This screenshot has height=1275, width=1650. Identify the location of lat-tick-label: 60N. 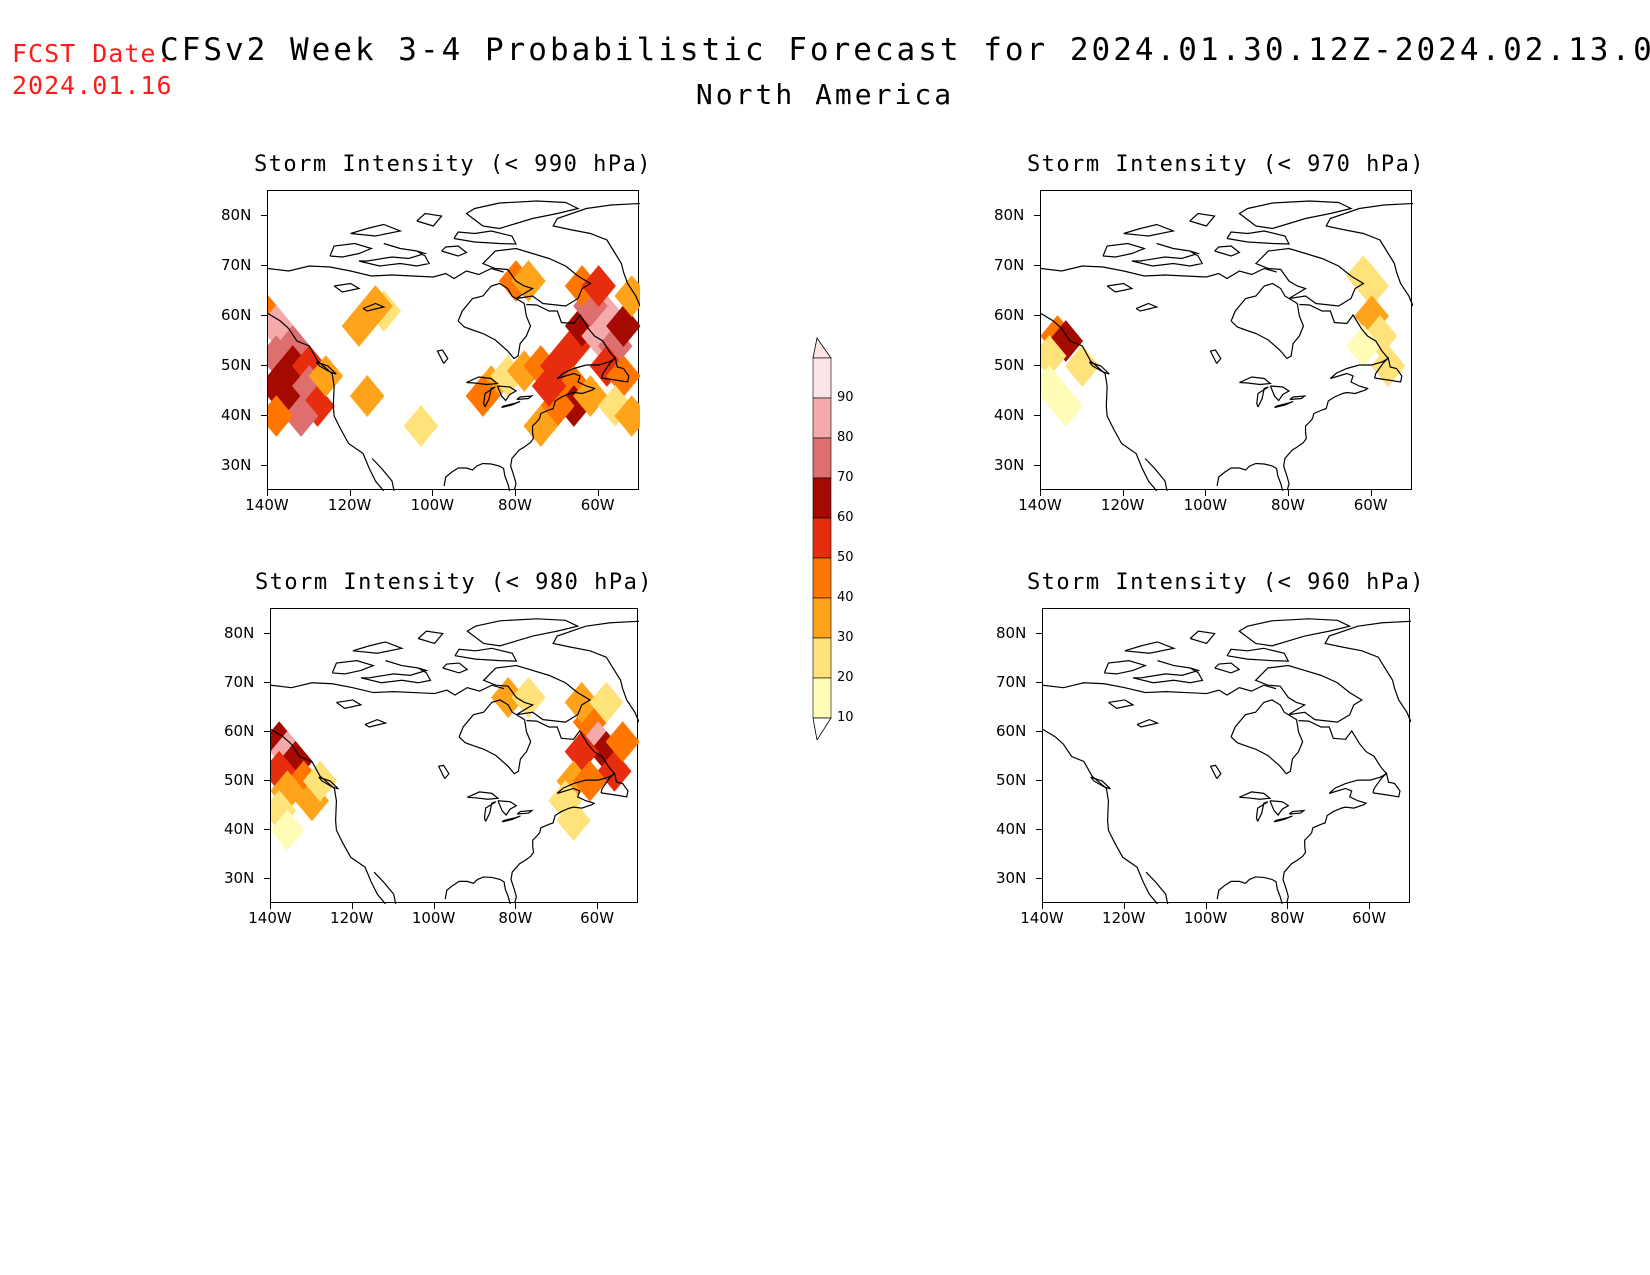
(236, 315).